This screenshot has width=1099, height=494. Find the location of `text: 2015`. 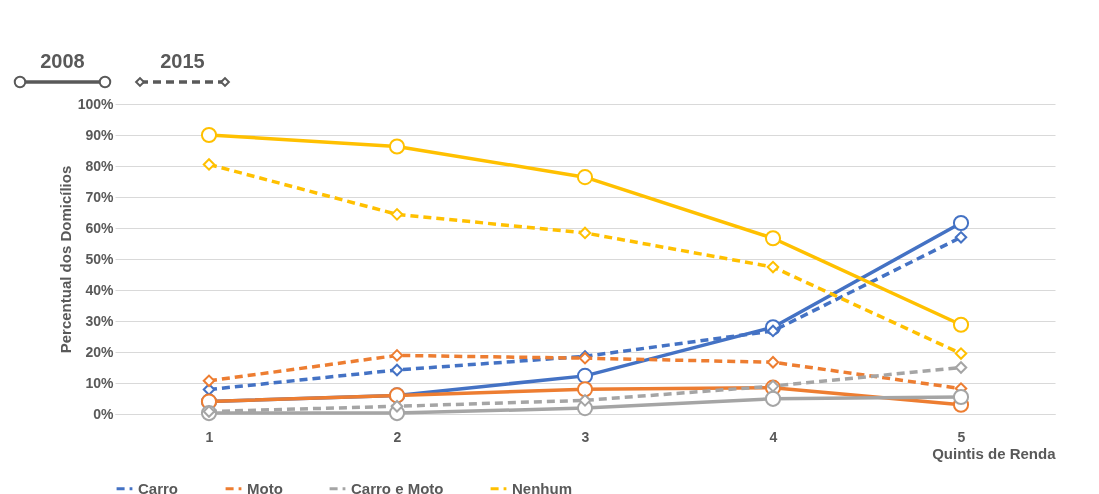

text: 2015 is located at coordinates (182, 61).